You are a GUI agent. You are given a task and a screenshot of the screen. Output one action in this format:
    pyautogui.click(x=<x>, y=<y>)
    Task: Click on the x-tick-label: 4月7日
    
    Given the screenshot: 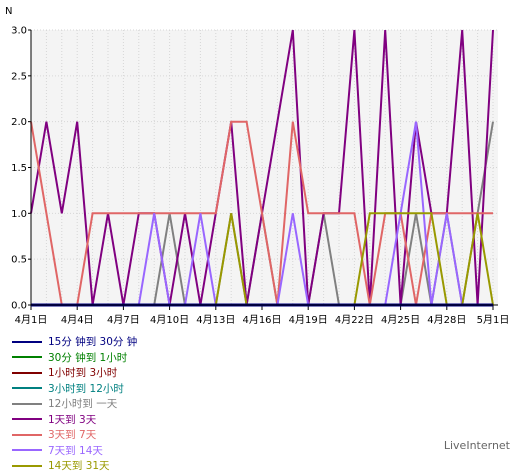 What is the action you would take?
    pyautogui.click(x=123, y=320)
    